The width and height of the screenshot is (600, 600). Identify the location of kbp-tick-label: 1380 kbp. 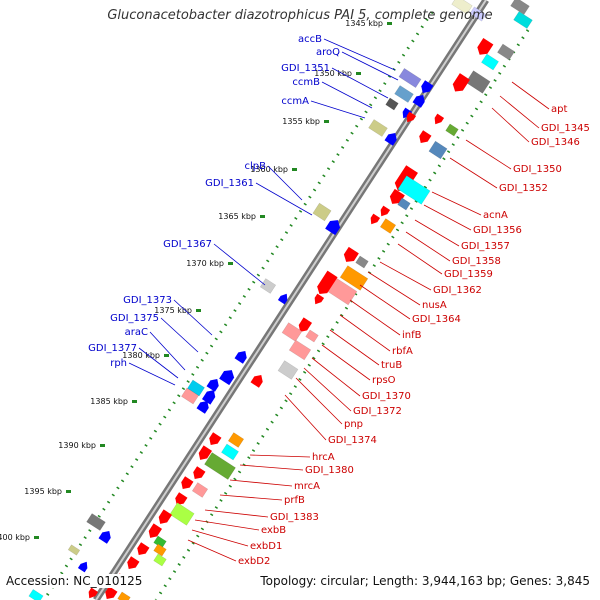
(141, 355).